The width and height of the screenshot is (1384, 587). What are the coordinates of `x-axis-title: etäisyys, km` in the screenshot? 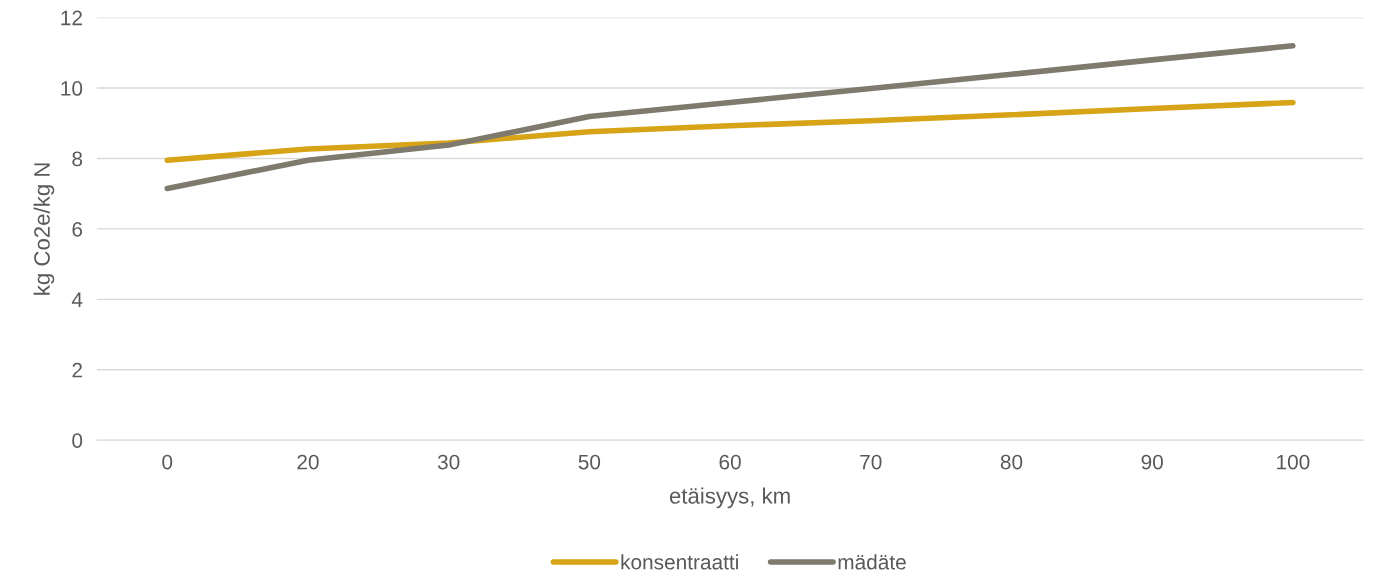 It's located at (729, 498).